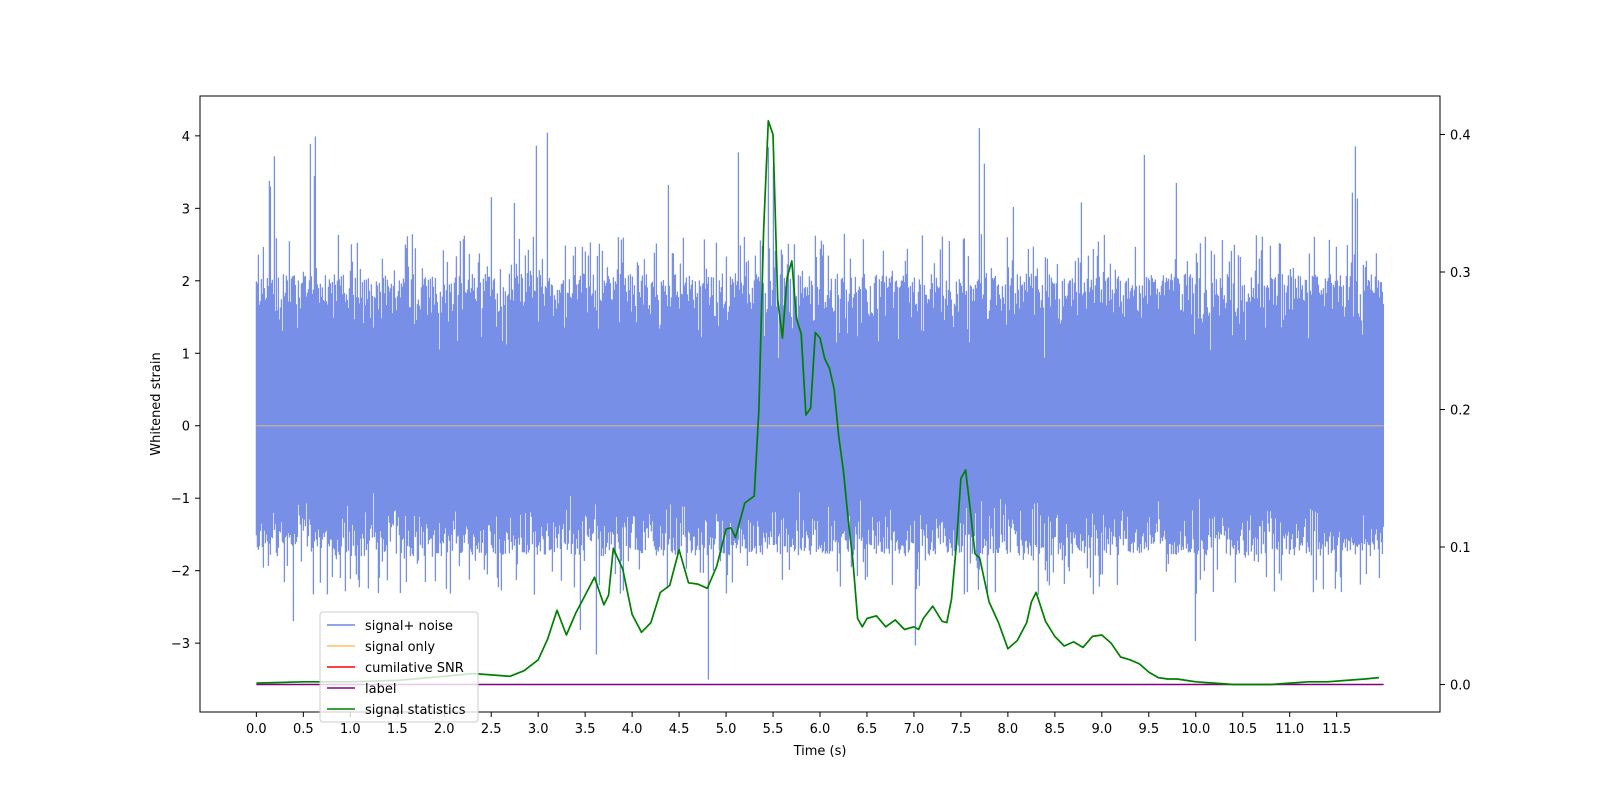 This screenshot has height=800, width=1600. I want to click on x-tick-label: 7.5, so click(961, 729).